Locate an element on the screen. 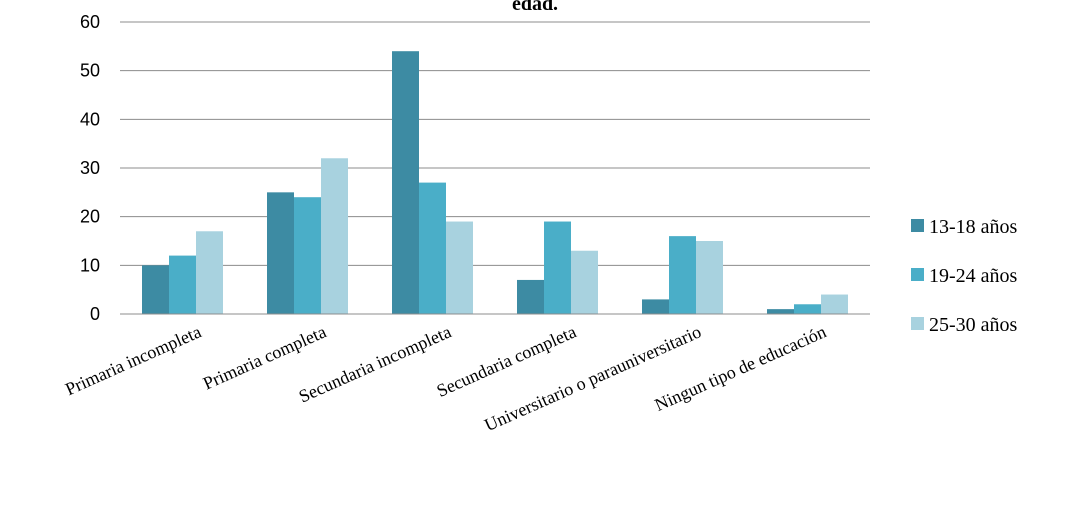 The width and height of the screenshot is (1068, 505). y-tick-label: 60 is located at coordinates (90, 22).